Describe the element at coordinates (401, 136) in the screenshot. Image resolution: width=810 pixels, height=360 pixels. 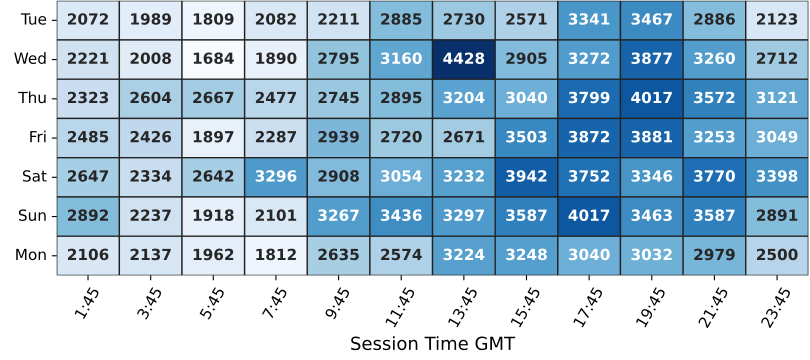
I see `data-label: 2720` at that location.